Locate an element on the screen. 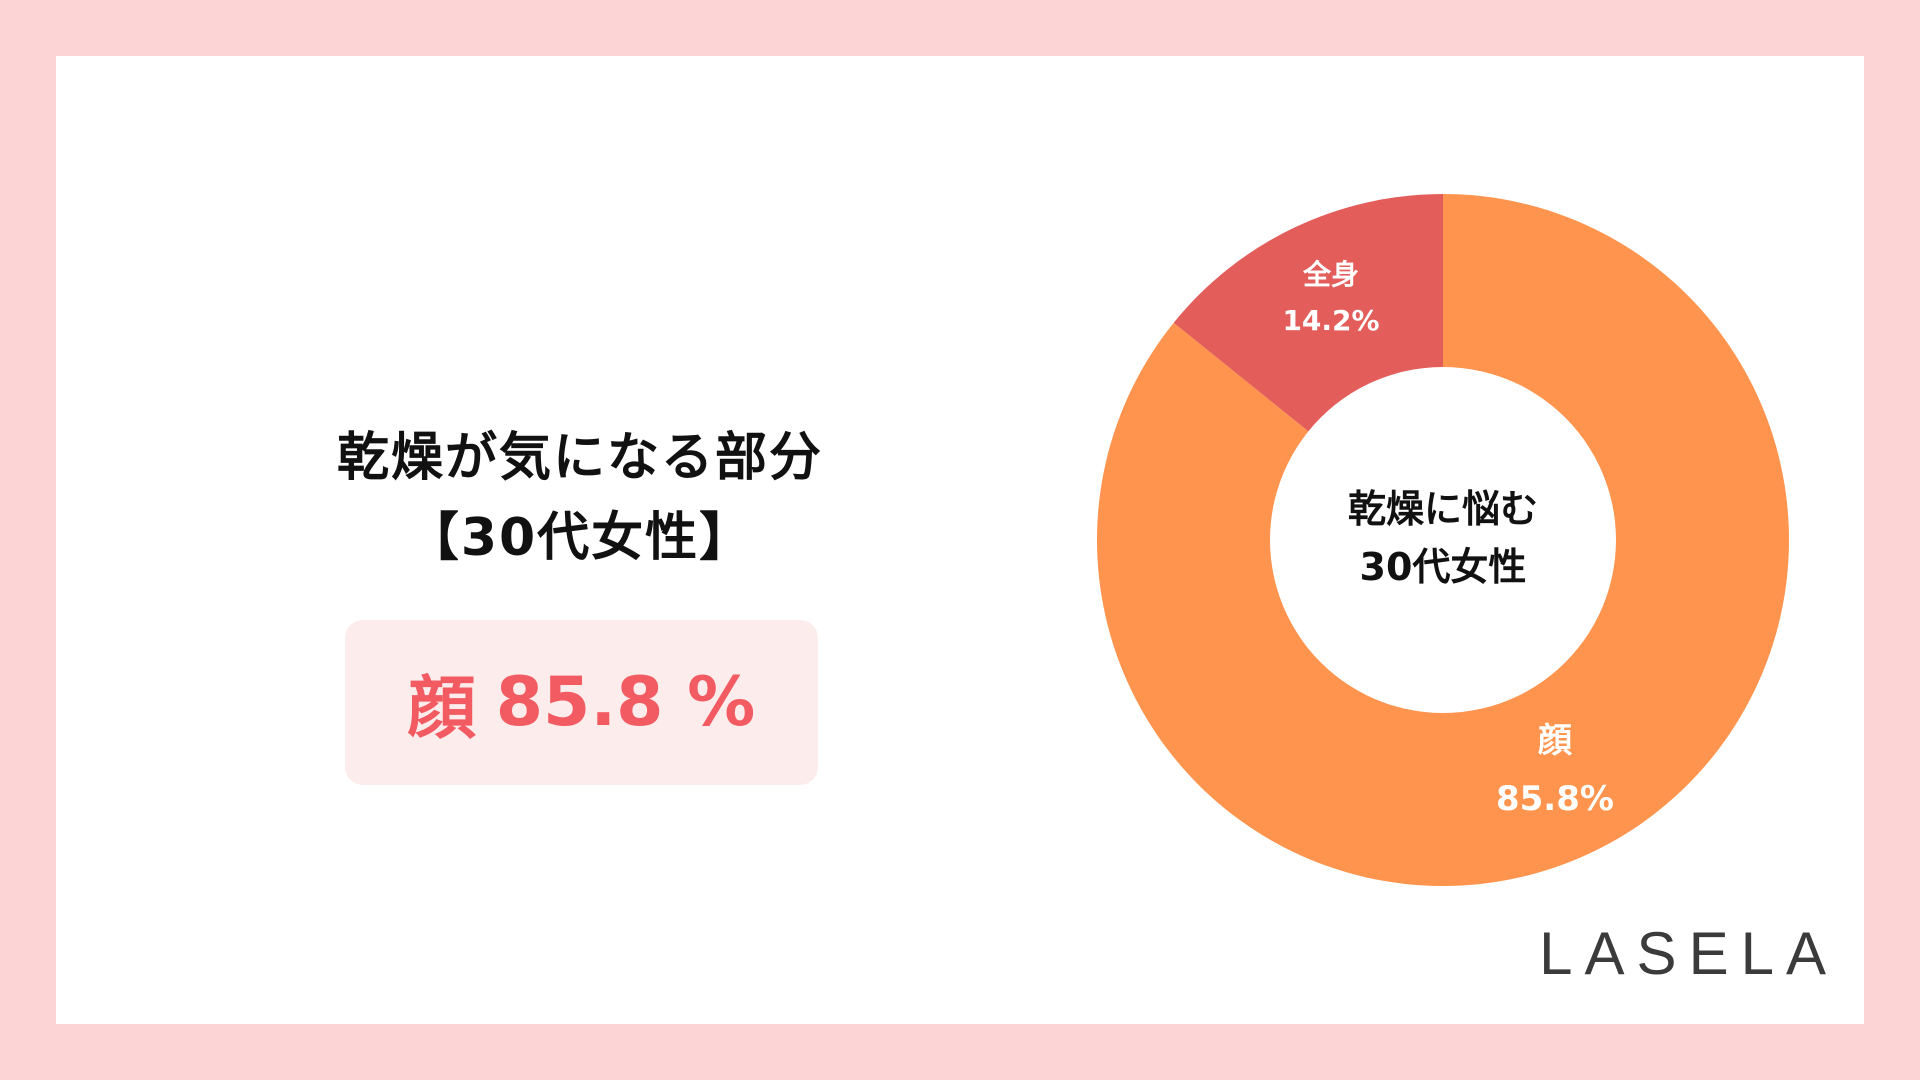  highlight-result: 顔 85.8 % is located at coordinates (581, 702).